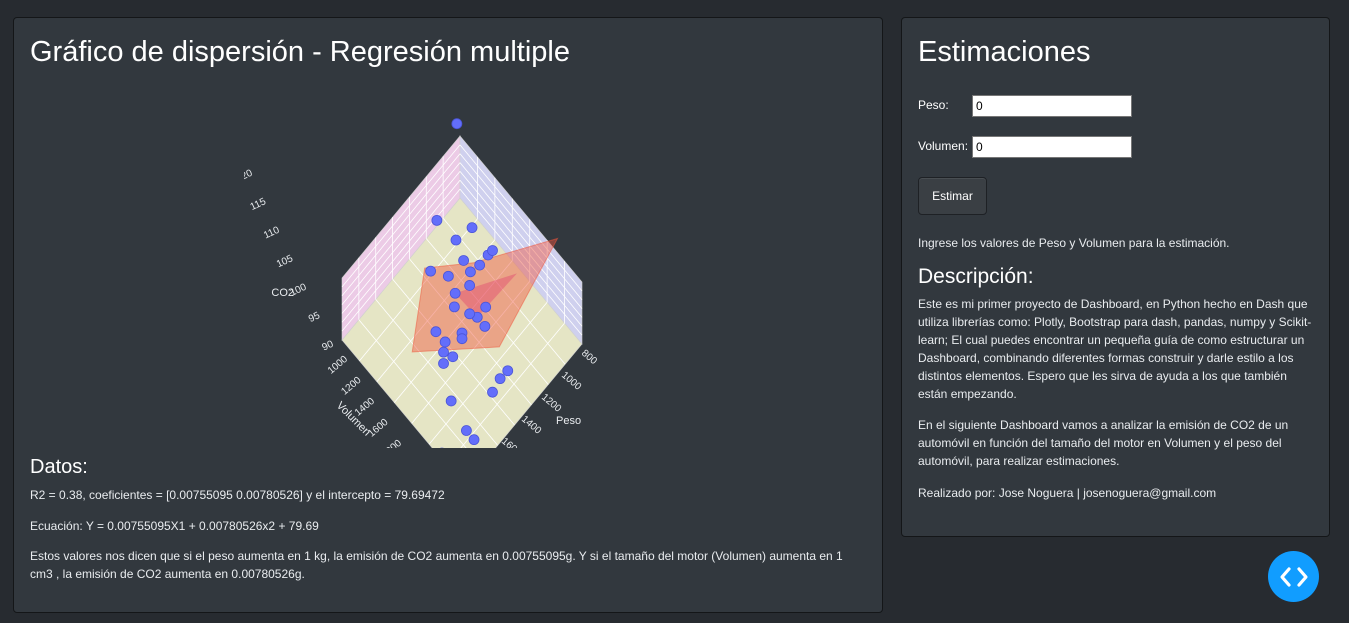  What do you see at coordinates (589, 357) in the screenshot?
I see `x-tick-label: 800` at bounding box center [589, 357].